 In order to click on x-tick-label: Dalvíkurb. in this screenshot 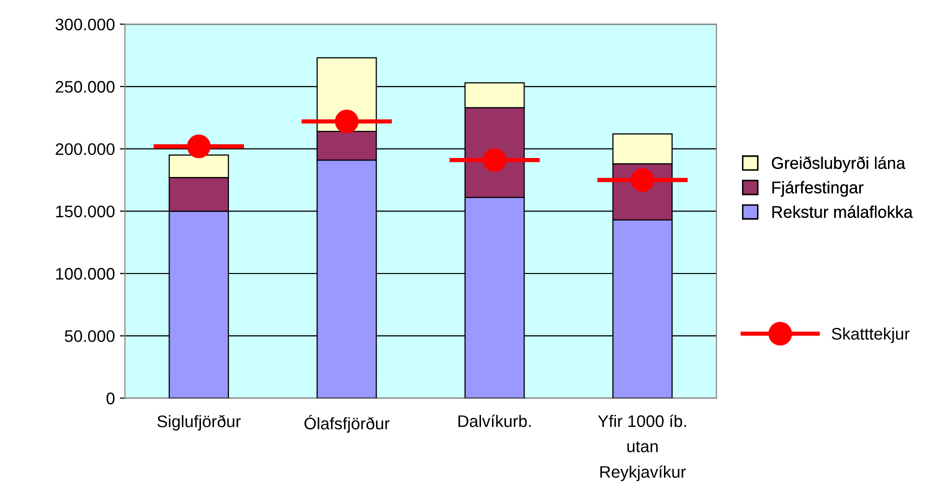, I will do `click(494, 421)`.